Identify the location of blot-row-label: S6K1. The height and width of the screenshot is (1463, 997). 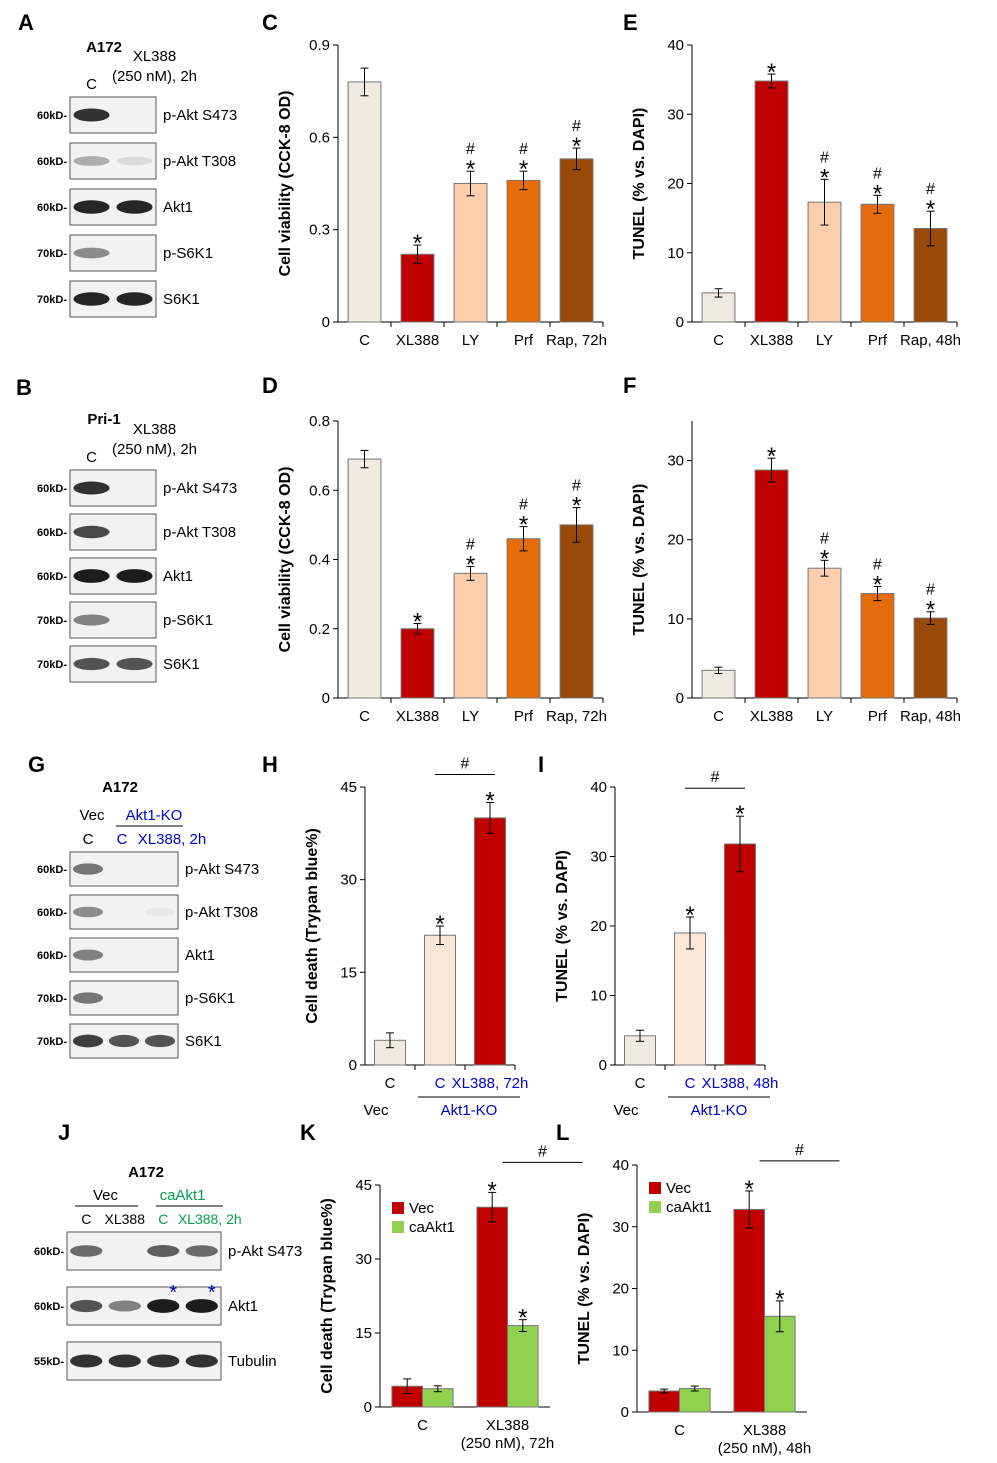
(203, 1041).